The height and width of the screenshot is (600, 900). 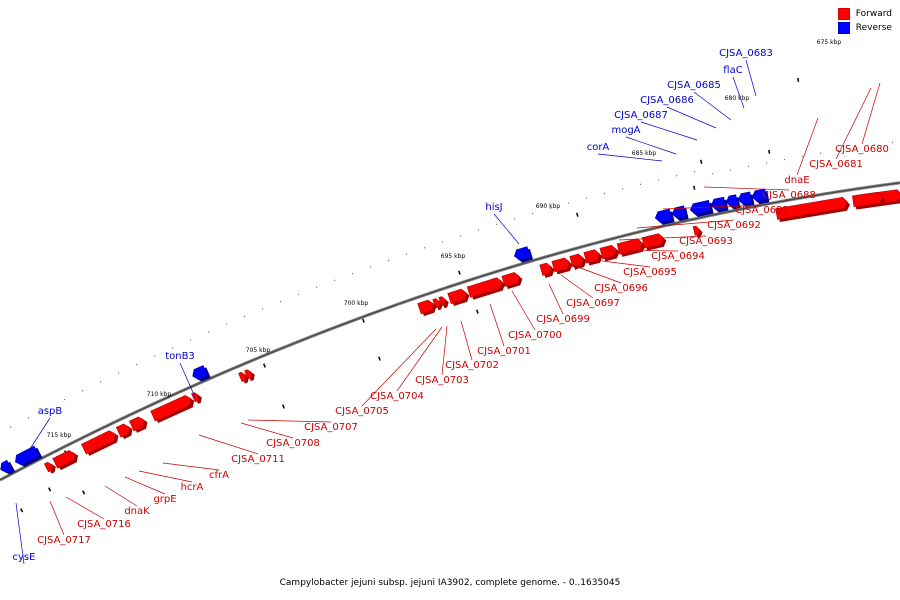 What do you see at coordinates (164, 499) in the screenshot?
I see `gene-label: grpE` at bounding box center [164, 499].